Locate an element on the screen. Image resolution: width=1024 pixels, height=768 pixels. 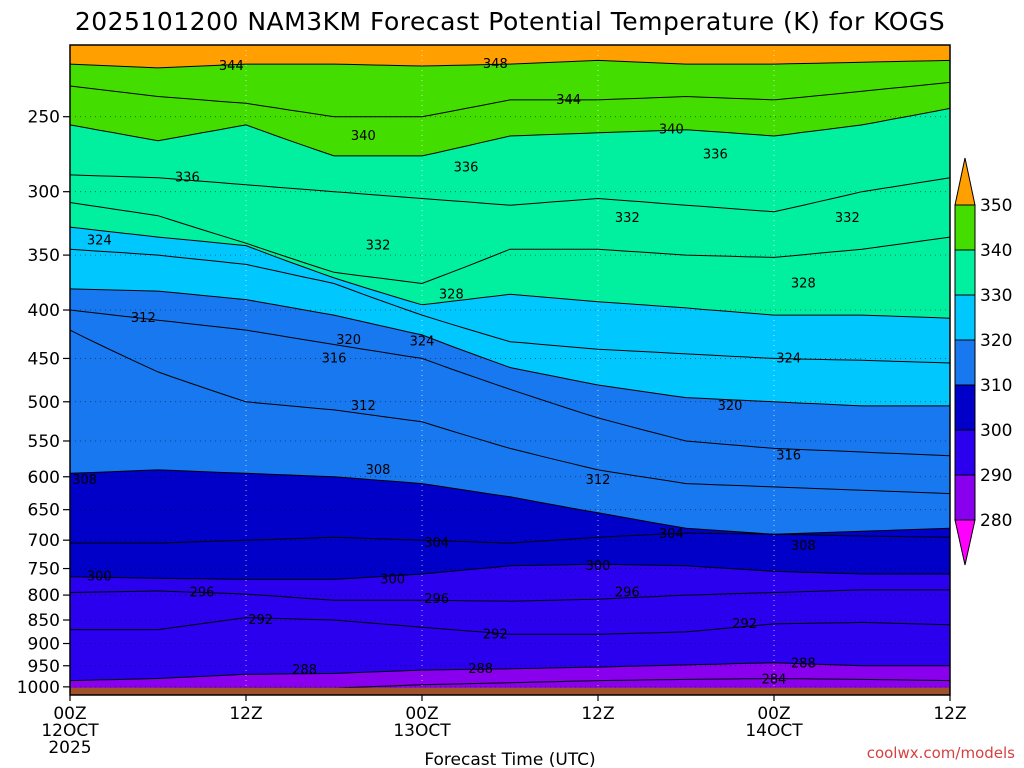
colorbar: 280 290 300 310 320 330 340 350 is located at coordinates (983, 361).